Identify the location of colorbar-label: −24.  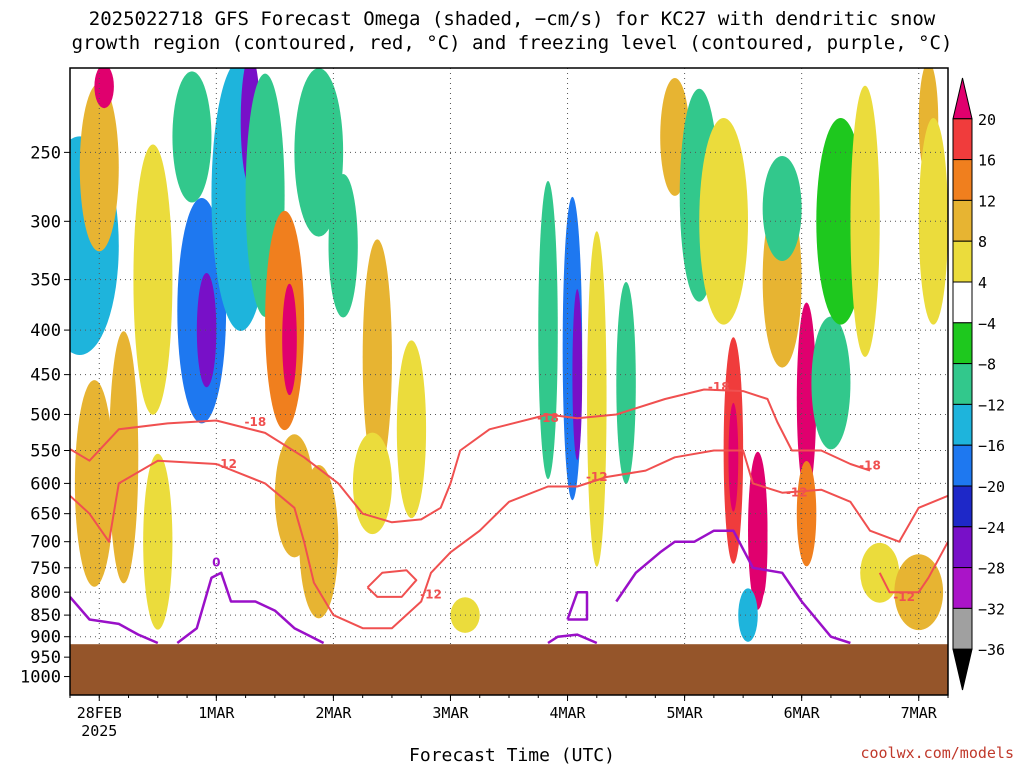
(991, 528).